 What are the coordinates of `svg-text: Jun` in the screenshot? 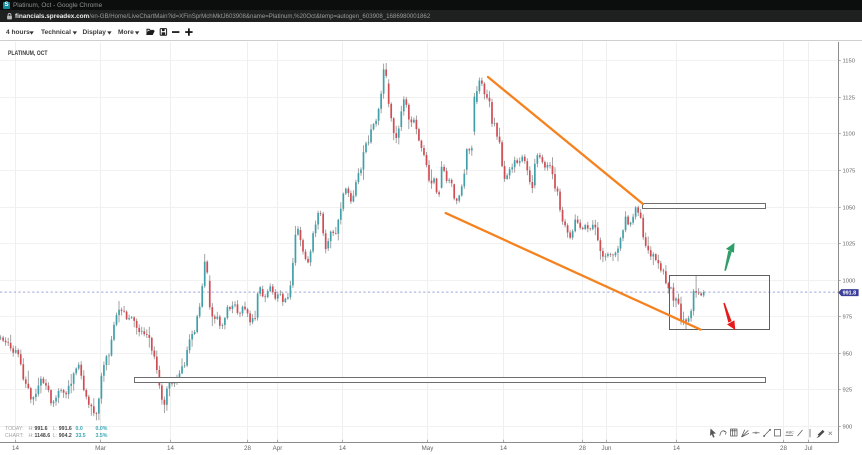 It's located at (607, 448).